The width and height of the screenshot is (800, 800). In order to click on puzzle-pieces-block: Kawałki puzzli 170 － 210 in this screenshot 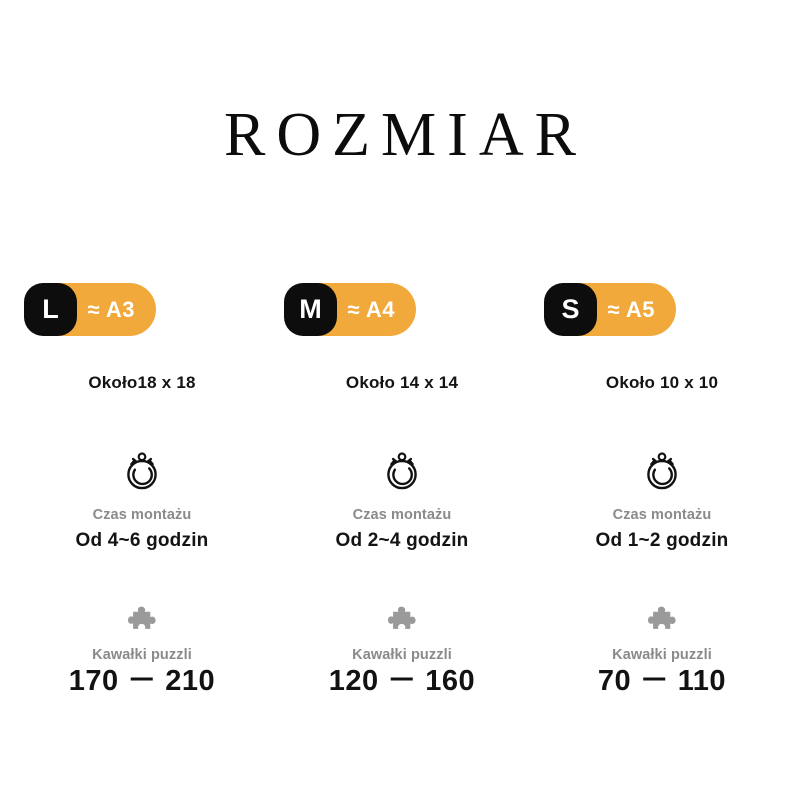, I will do `click(142, 649)`.